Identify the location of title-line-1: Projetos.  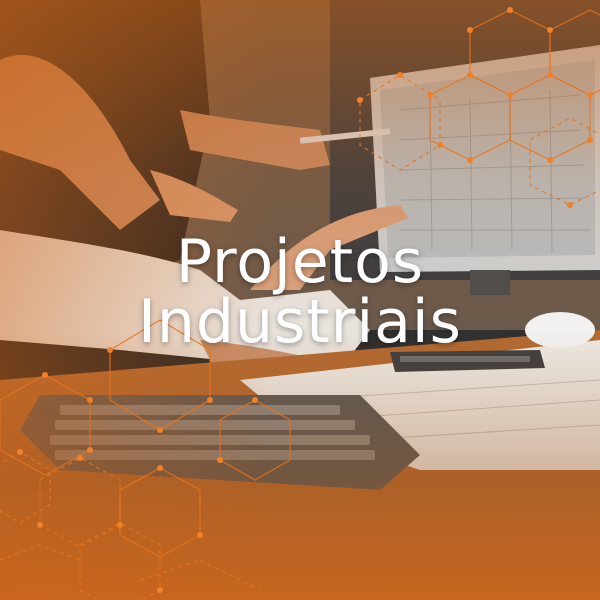
(300, 262).